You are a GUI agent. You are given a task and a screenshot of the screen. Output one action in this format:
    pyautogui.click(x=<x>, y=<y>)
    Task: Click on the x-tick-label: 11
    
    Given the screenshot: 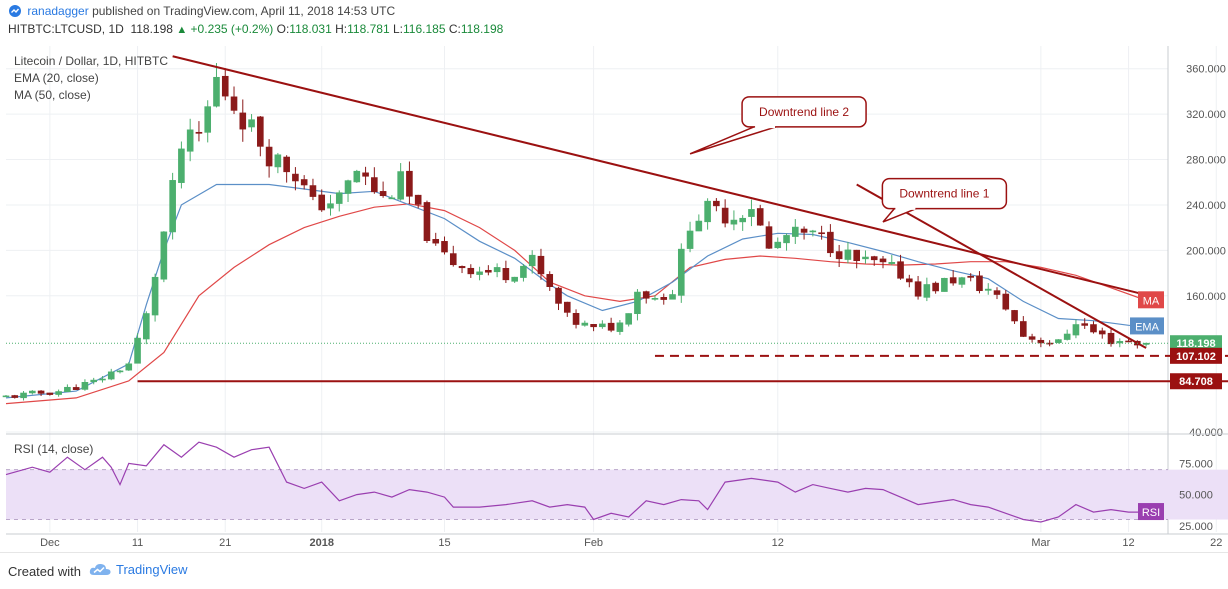 What is the action you would take?
    pyautogui.click(x=137, y=543)
    